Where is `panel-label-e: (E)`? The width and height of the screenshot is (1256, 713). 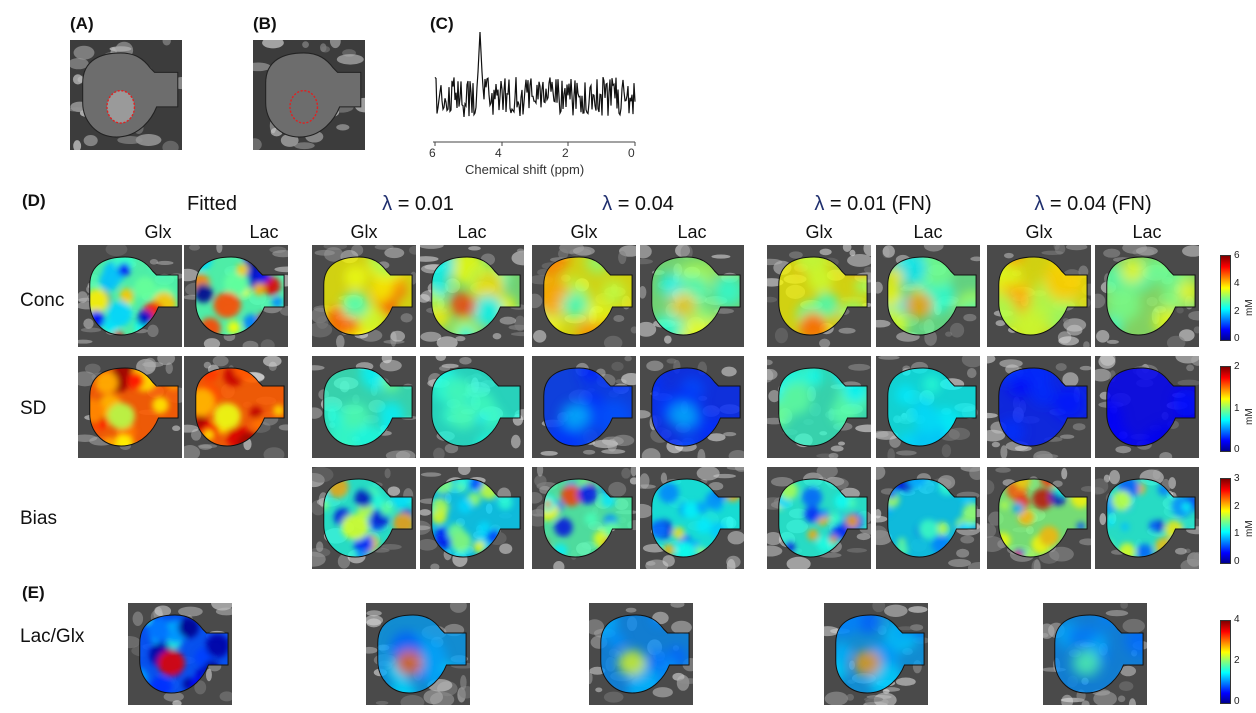
panel-label-e: (E) is located at coordinates (33, 592).